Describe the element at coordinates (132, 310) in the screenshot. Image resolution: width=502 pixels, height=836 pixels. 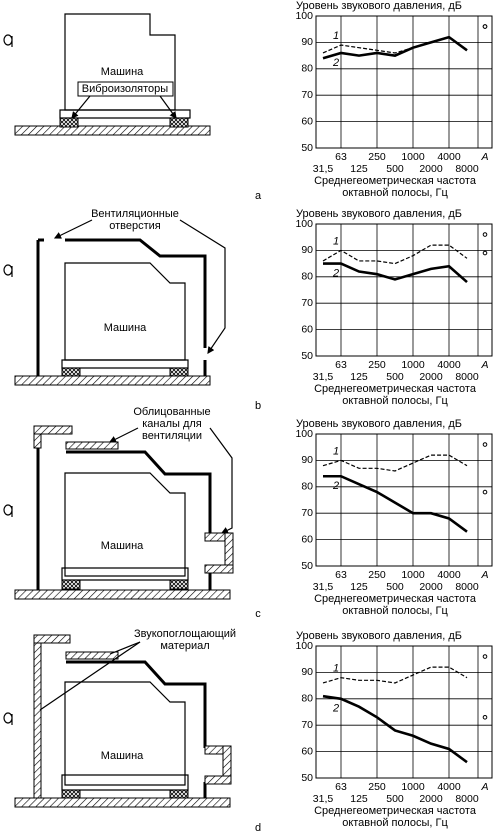
I see `panel-b-diagram: Машина Вентиляционные отверстия b` at that location.